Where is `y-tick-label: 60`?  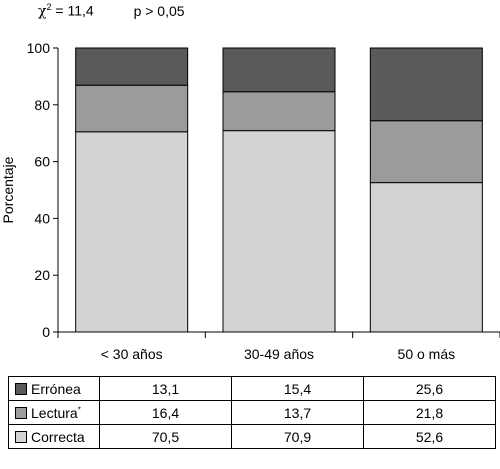
y-tick-label: 60 is located at coordinates (42, 162).